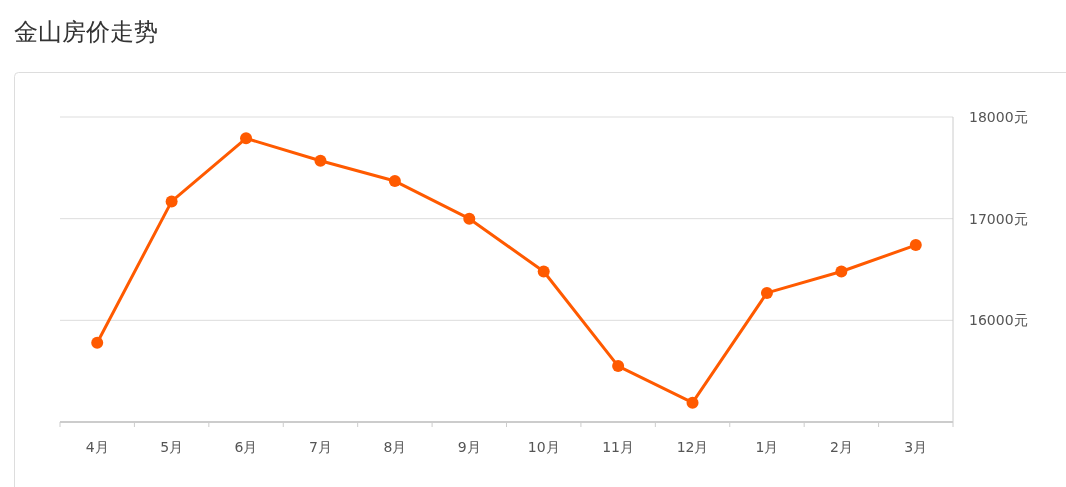 The height and width of the screenshot is (487, 1066). Describe the element at coordinates (916, 447) in the screenshot. I see `x-tick-label: 3月` at that location.